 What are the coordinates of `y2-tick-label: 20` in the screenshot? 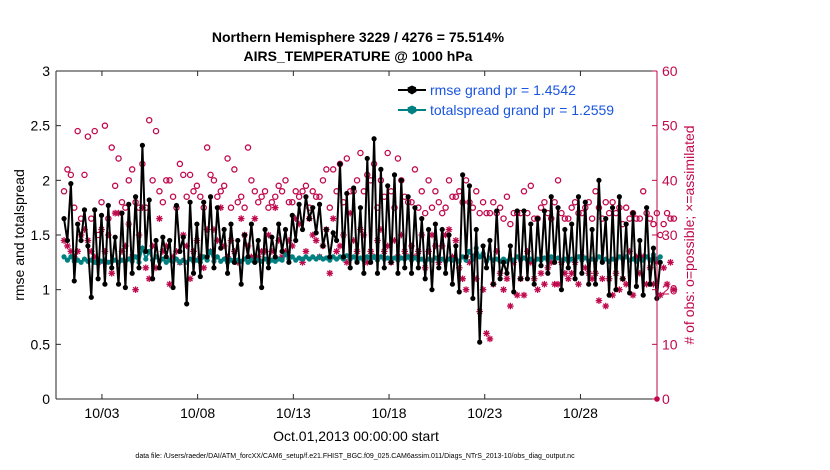 It's located at (670, 290).